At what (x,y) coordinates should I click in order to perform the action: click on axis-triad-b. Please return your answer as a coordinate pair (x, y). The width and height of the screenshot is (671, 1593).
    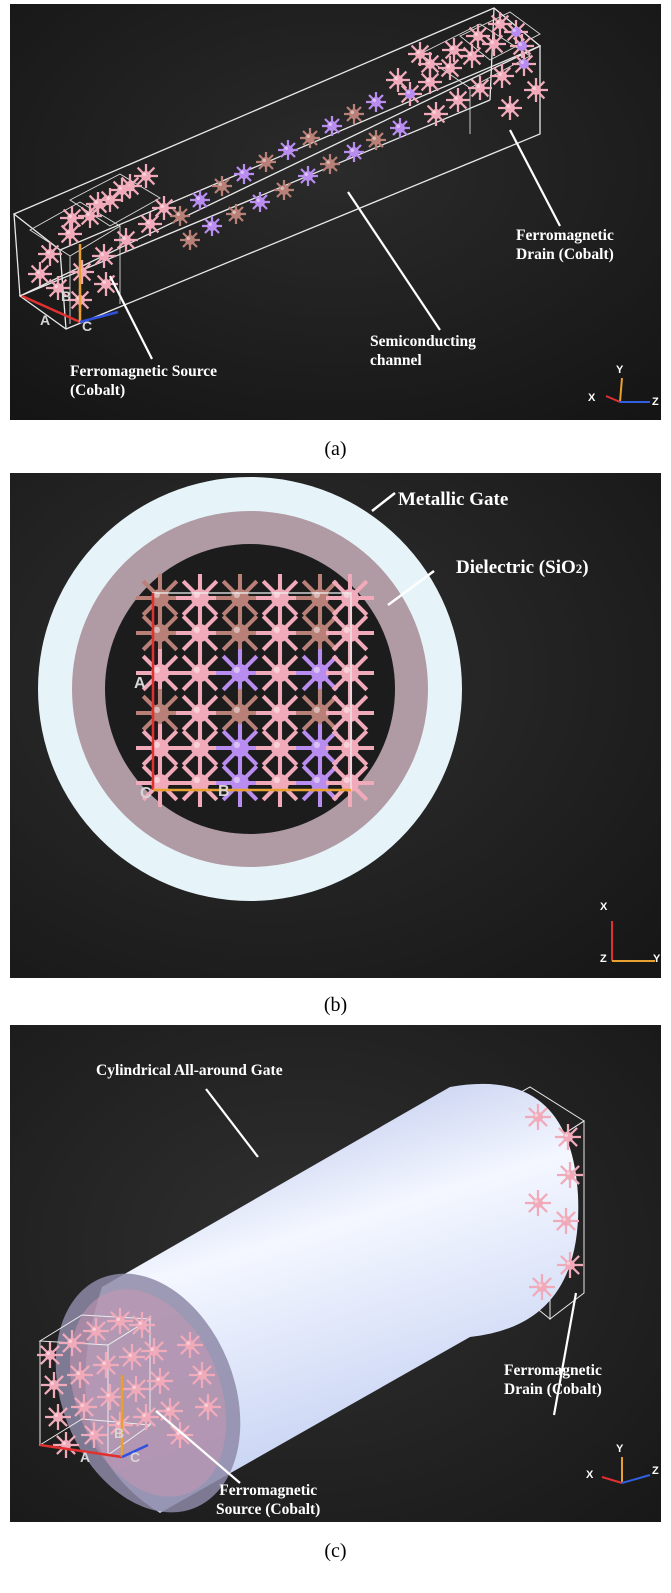
    Looking at the image, I should click on (633, 941).